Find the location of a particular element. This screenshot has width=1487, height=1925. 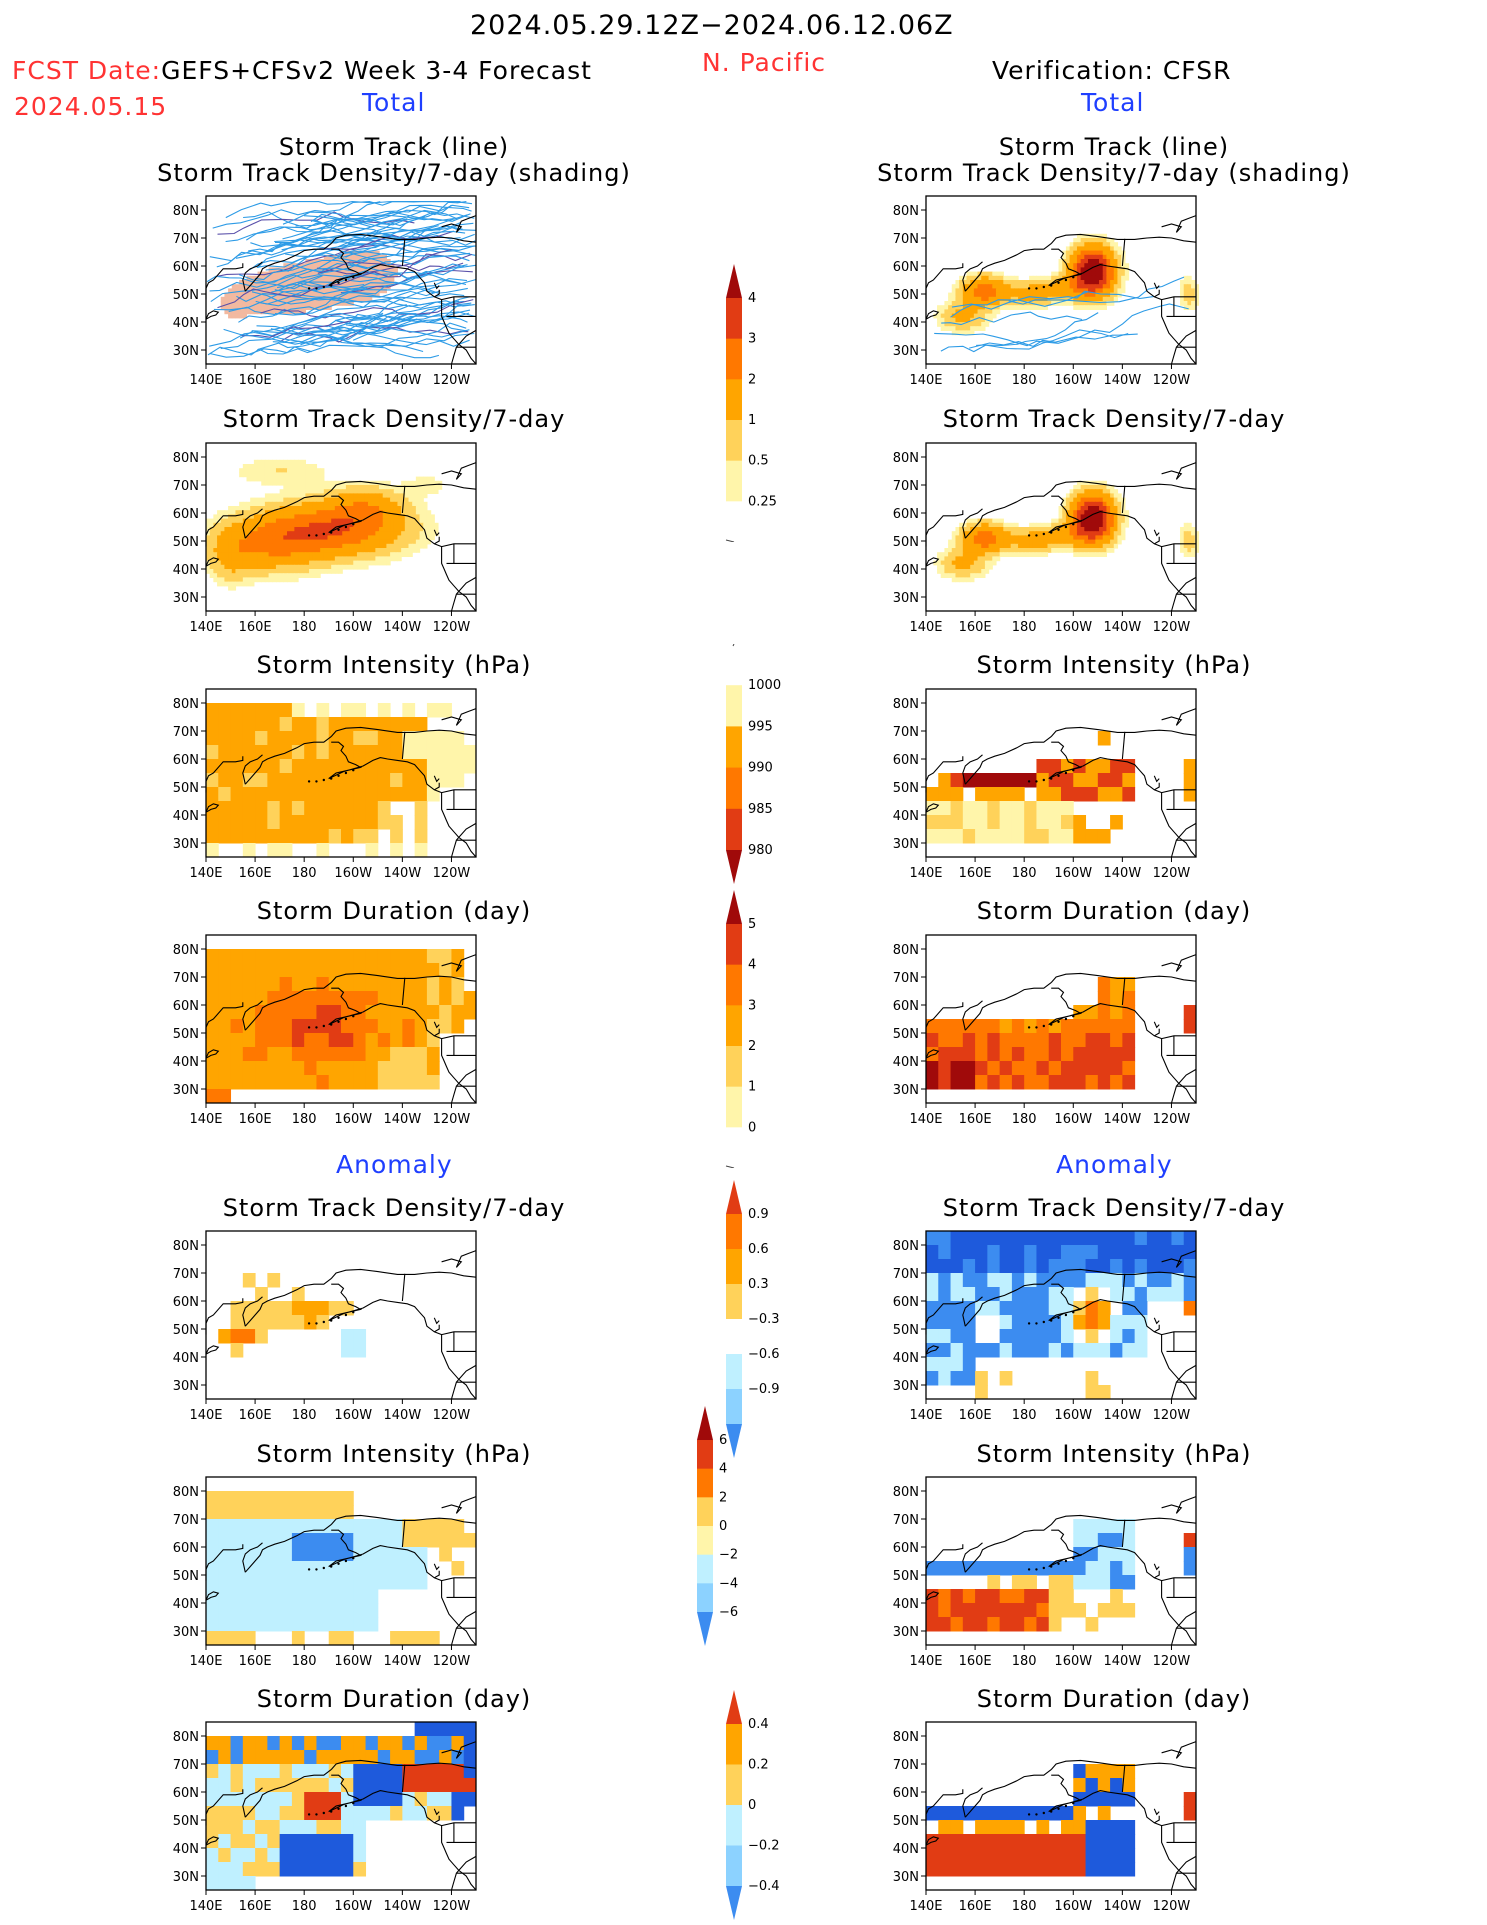

title-v-density: Storm Track Density/7-day is located at coordinates (1114, 419).